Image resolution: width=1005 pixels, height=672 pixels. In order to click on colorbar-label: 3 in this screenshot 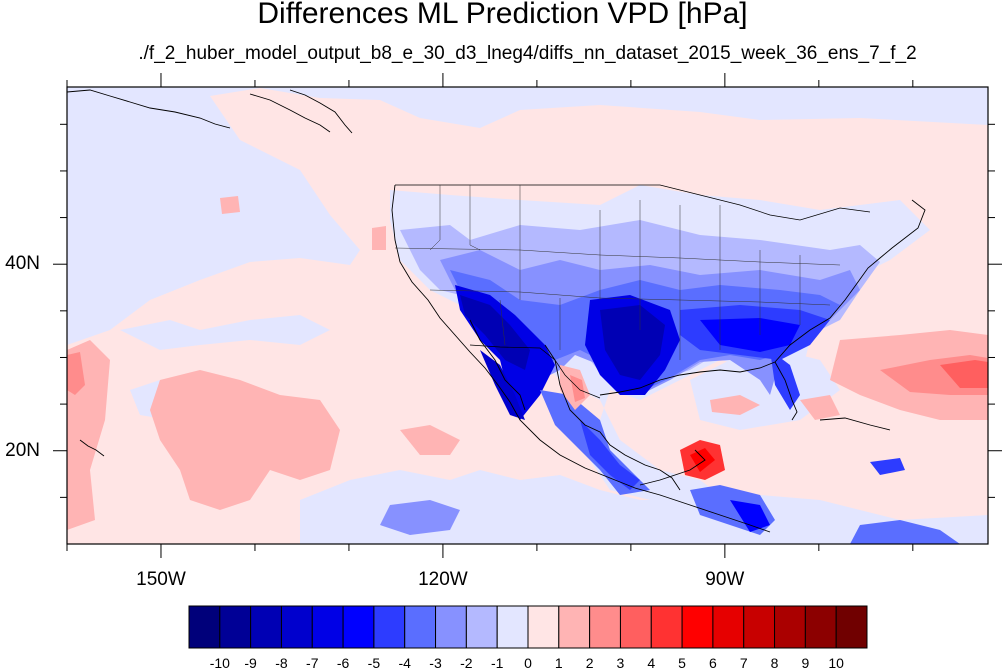, I will do `click(620, 663)`.